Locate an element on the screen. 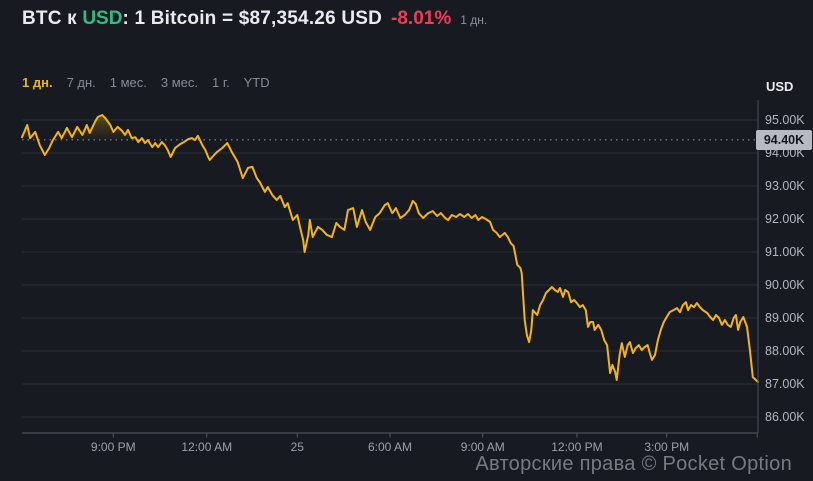  copyright-watermark: Авторские права © Pocket Option is located at coordinates (633, 464).